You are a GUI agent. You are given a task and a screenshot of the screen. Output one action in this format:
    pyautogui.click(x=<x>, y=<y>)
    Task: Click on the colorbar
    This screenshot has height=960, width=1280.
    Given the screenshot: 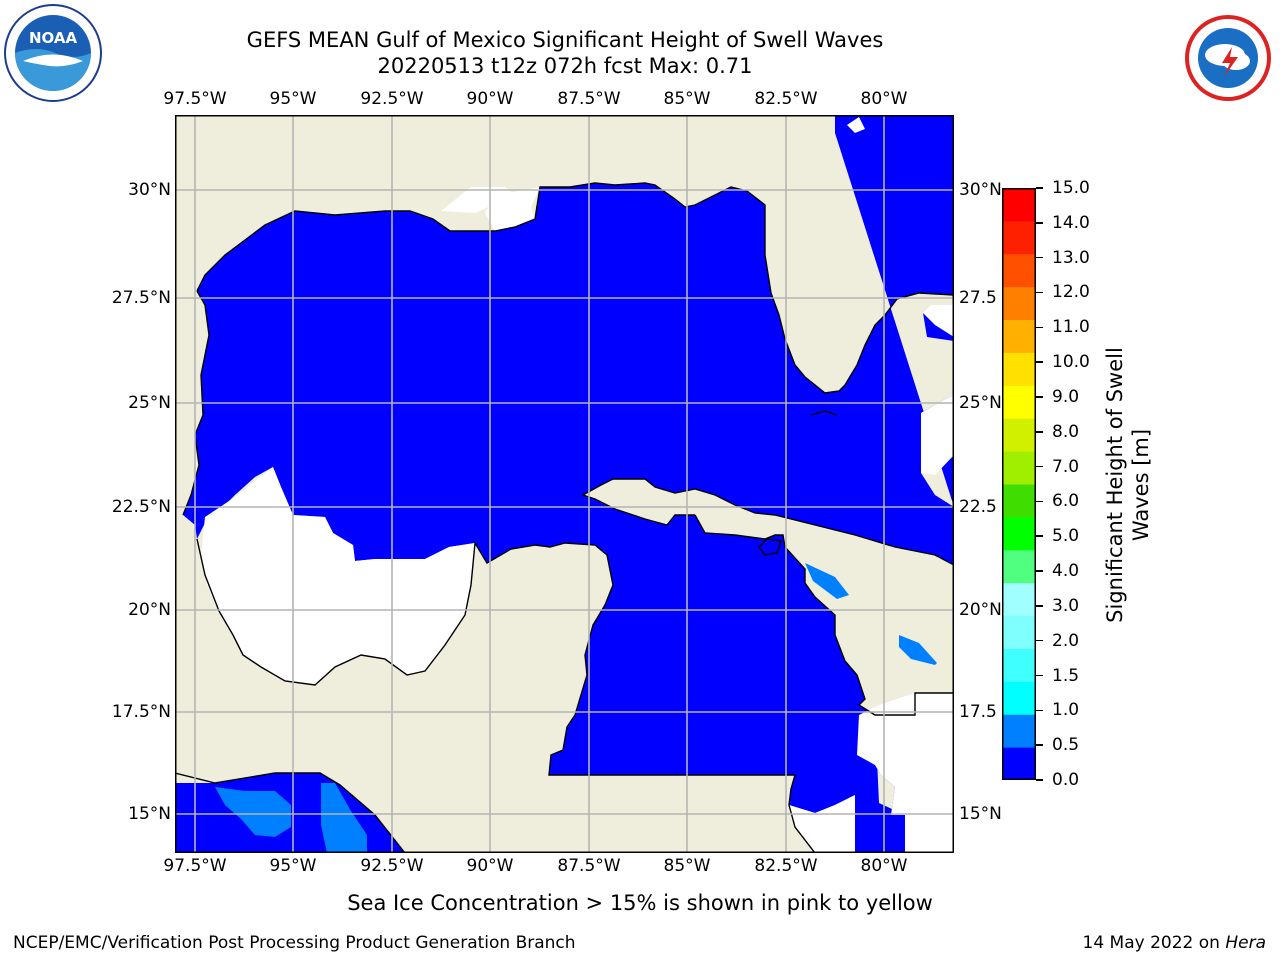 What is the action you would take?
    pyautogui.click(x=1019, y=484)
    